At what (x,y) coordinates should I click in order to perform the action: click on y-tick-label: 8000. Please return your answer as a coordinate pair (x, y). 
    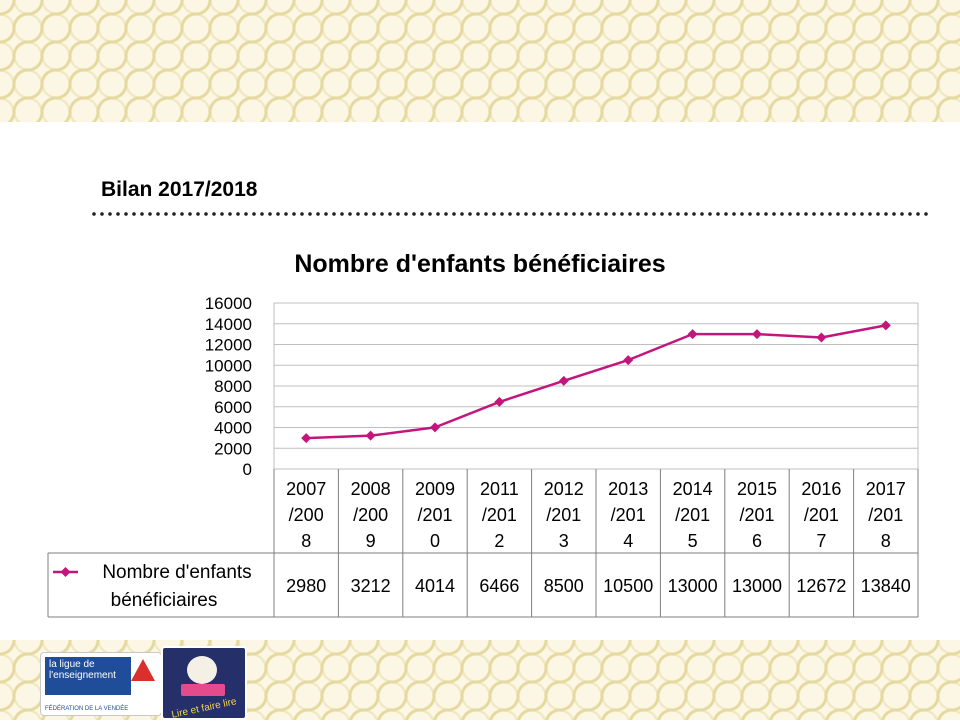
    Looking at the image, I should click on (233, 386).